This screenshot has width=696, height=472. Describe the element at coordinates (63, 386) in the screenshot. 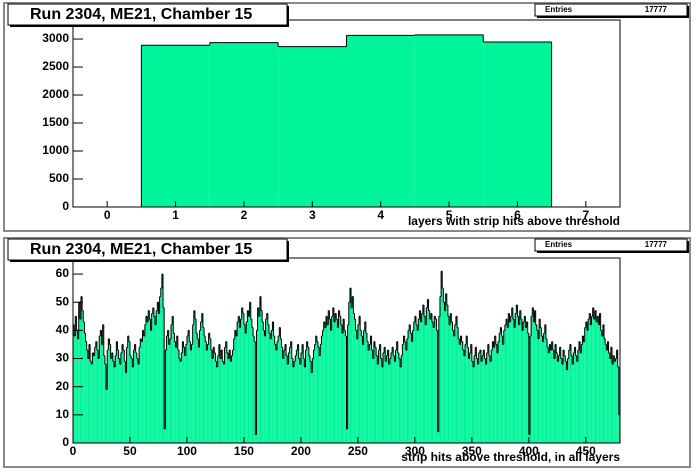

I see `y-tick-label: 20` at that location.